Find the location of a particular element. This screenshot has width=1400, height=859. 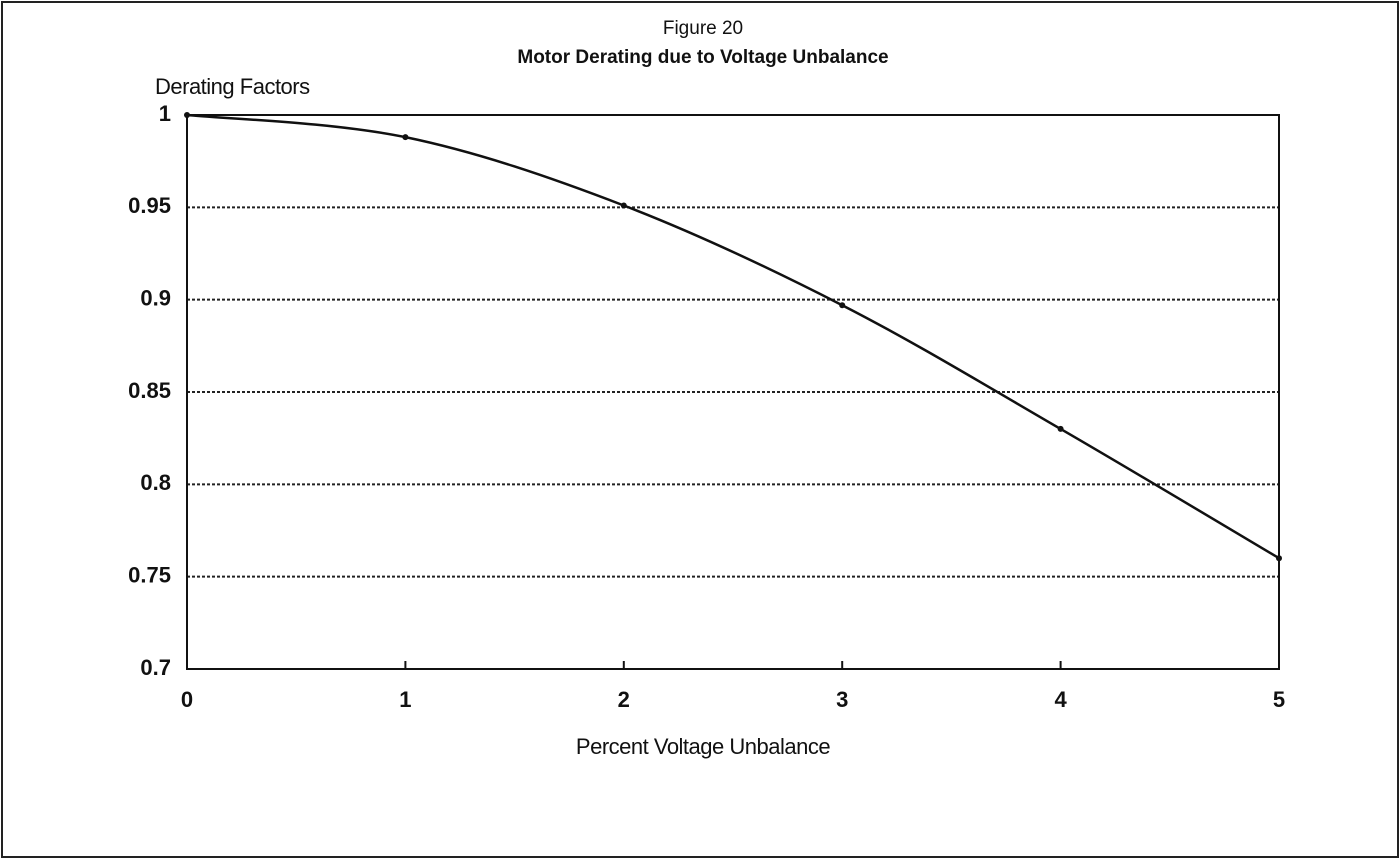

x-tick-label: 2 is located at coordinates (624, 699).